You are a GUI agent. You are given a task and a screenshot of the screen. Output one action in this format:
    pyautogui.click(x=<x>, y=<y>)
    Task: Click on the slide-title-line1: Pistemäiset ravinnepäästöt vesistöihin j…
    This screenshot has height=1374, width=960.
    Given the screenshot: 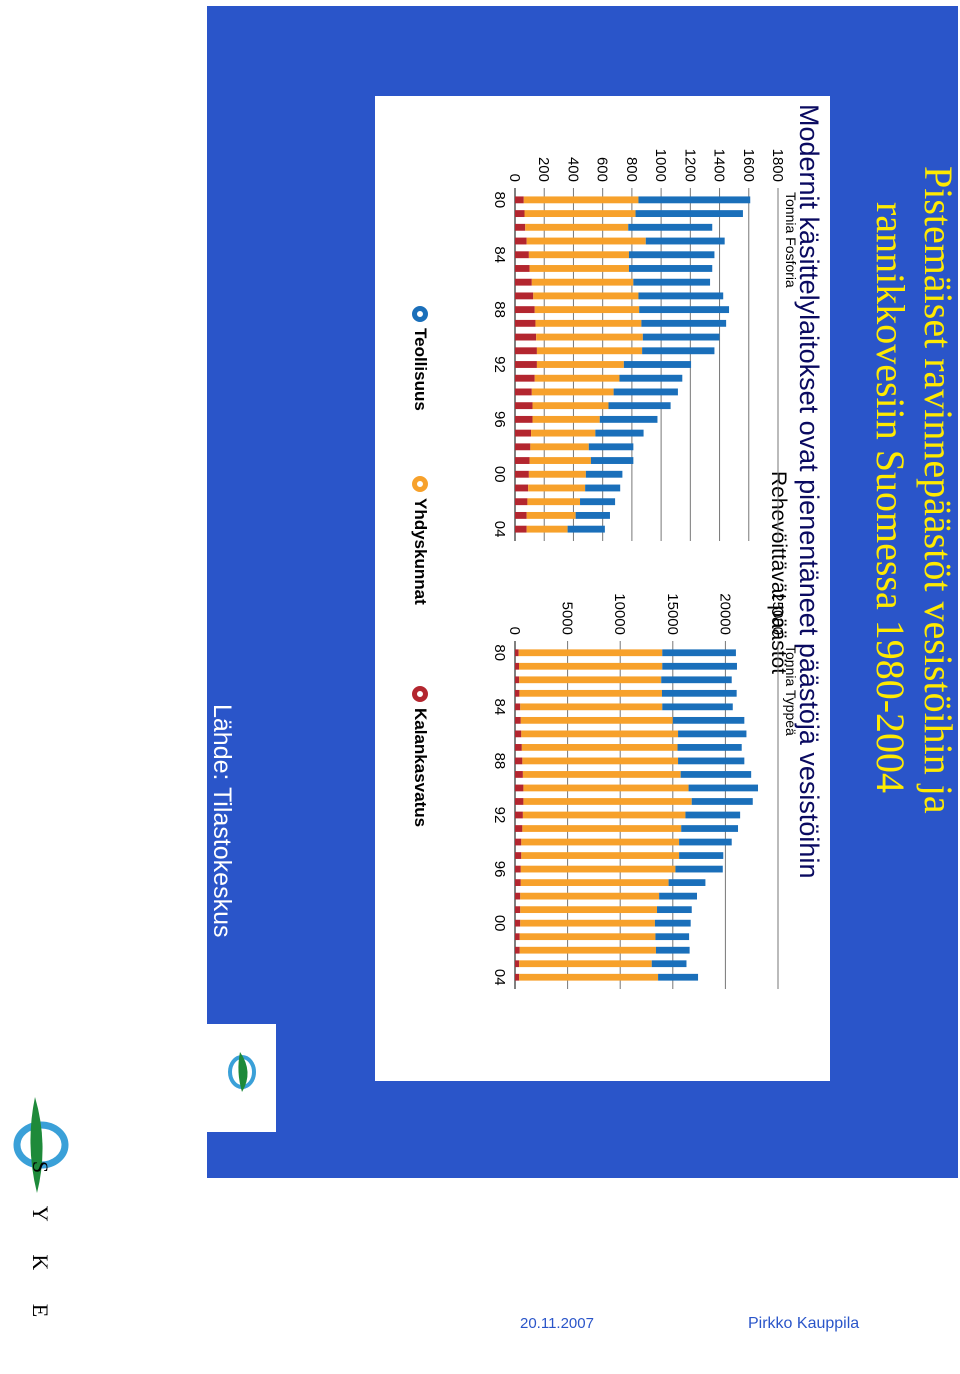 What is the action you would take?
    pyautogui.click(x=938, y=490)
    